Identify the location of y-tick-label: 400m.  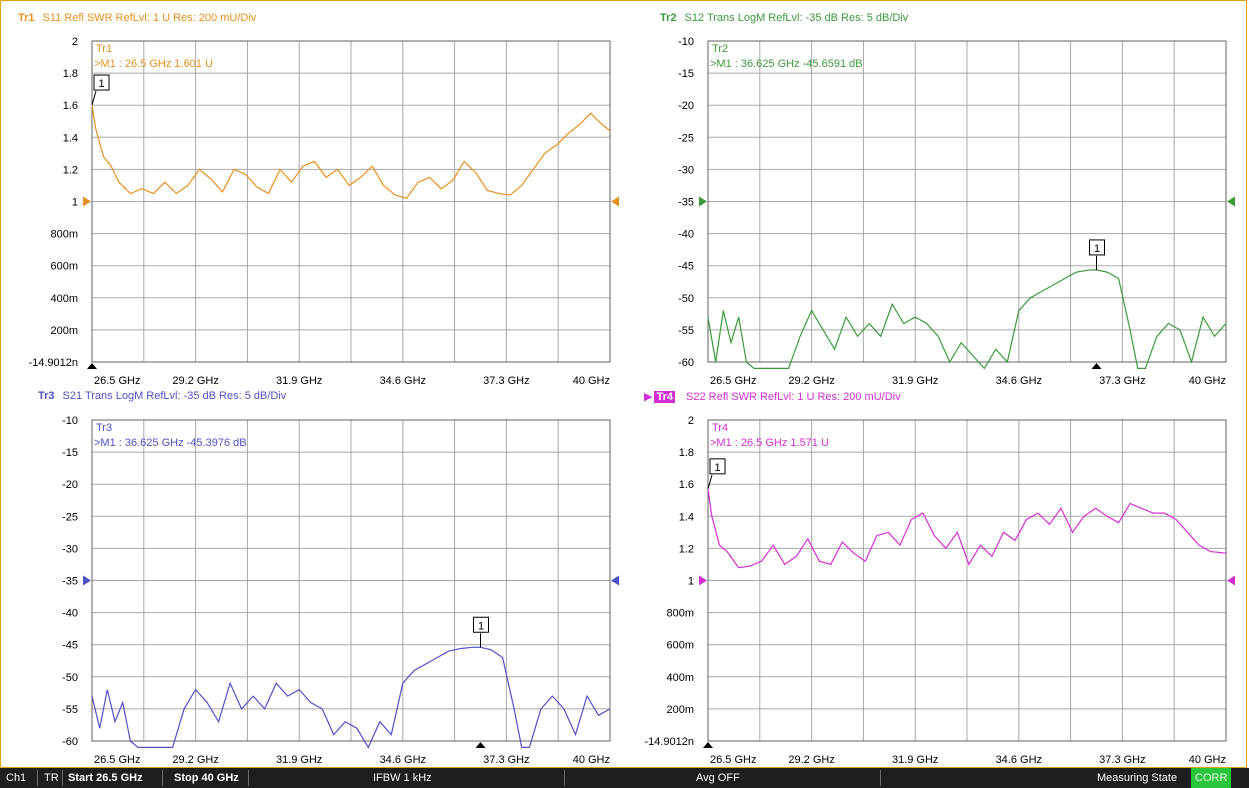
(64, 299).